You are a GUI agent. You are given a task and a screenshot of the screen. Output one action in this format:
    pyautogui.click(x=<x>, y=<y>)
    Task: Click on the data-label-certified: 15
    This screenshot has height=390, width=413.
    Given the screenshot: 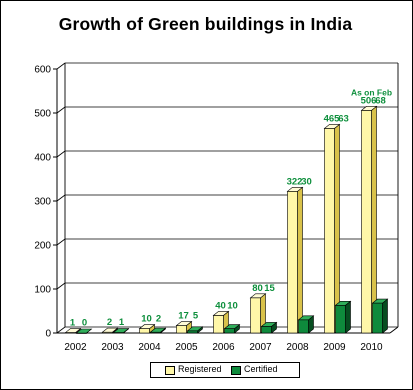 What is the action you would take?
    pyautogui.click(x=269, y=288)
    